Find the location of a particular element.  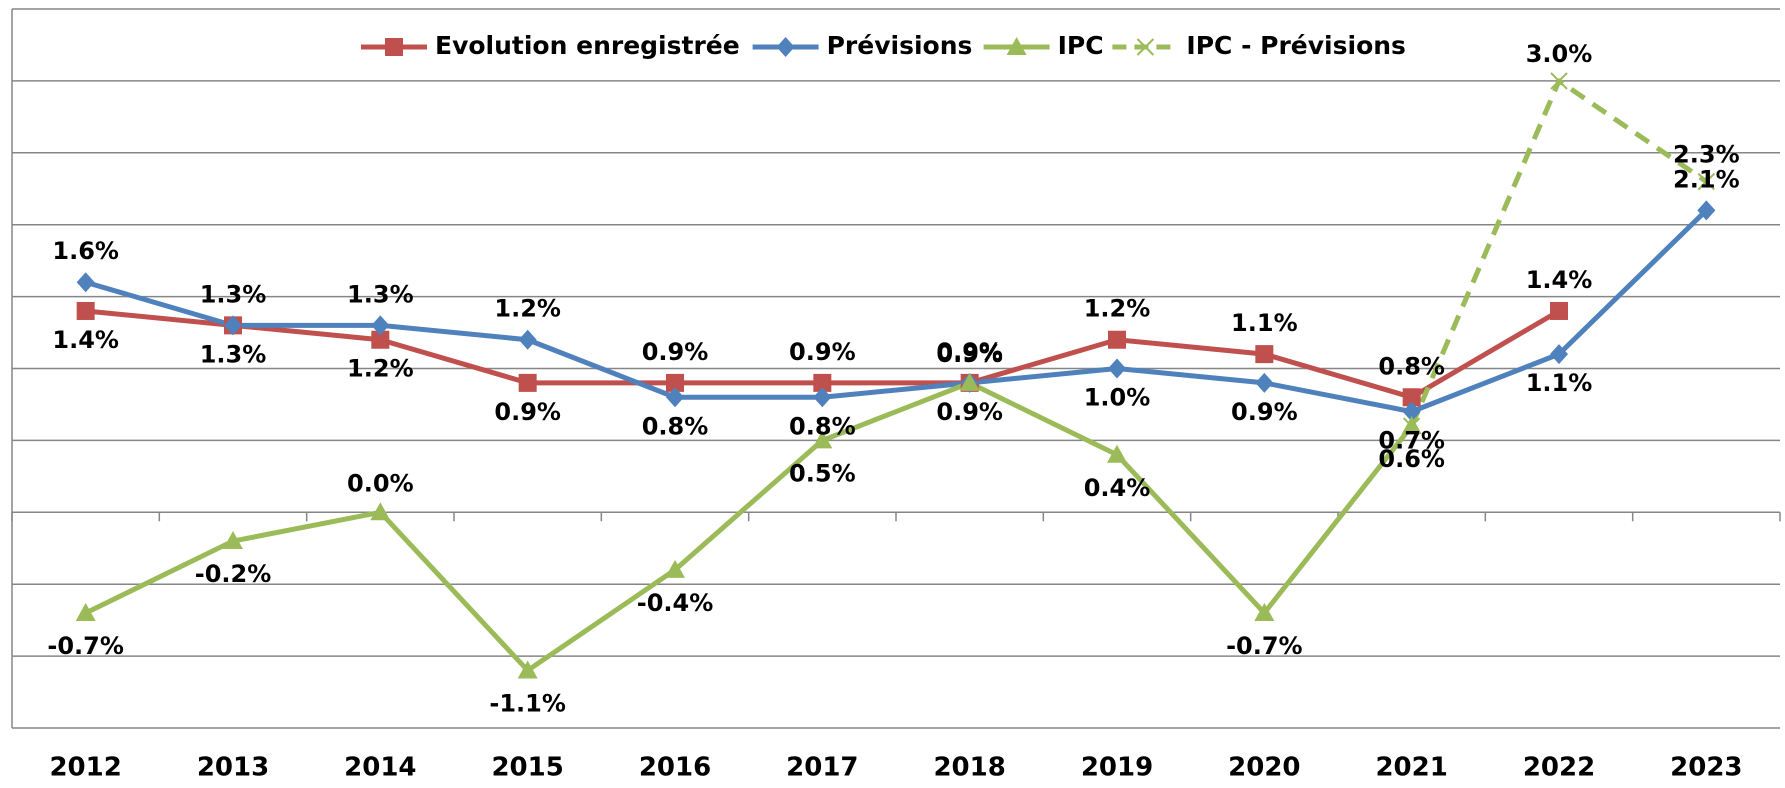

x-tick-label: 2019 is located at coordinates (1117, 768).